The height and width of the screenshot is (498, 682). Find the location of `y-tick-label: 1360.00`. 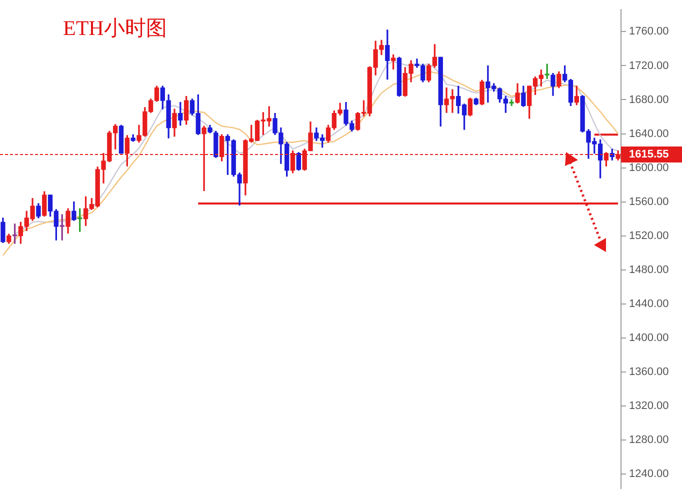

y-tick-label: 1360.00 is located at coordinates (649, 372).